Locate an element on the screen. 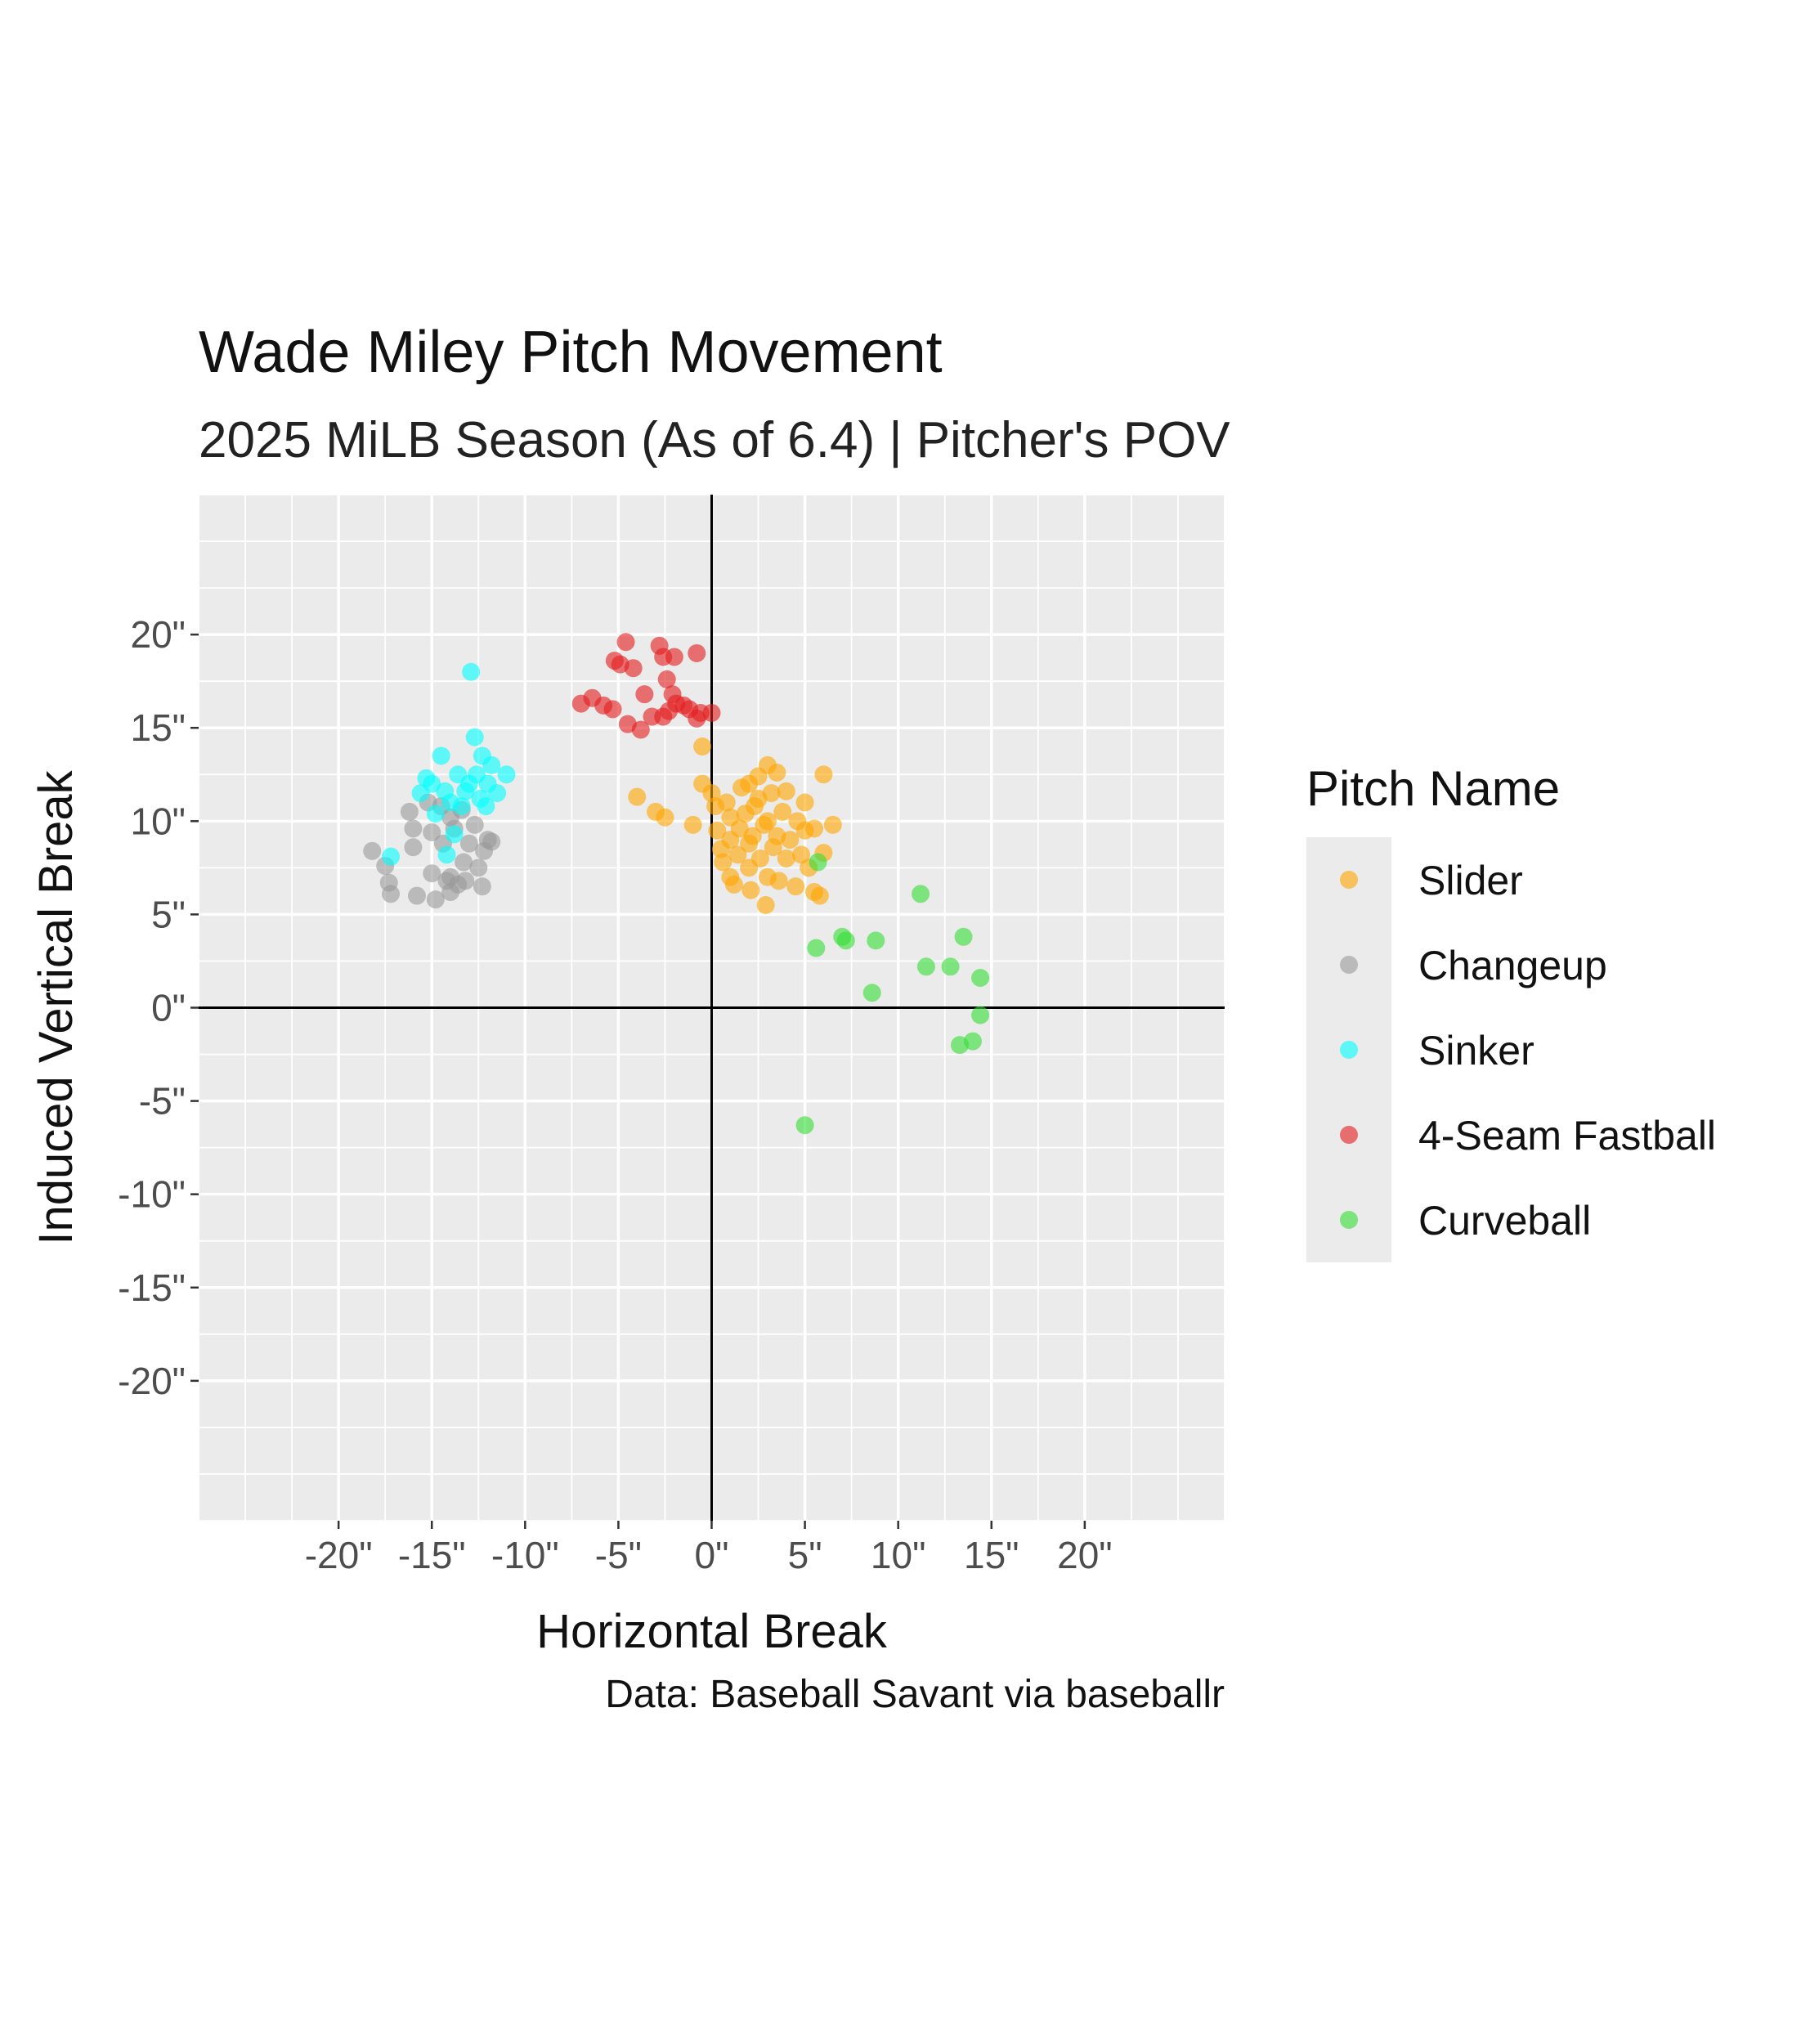 This screenshot has height=2044, width=1801. legend-label-changeup: Changeup is located at coordinates (1512, 966).